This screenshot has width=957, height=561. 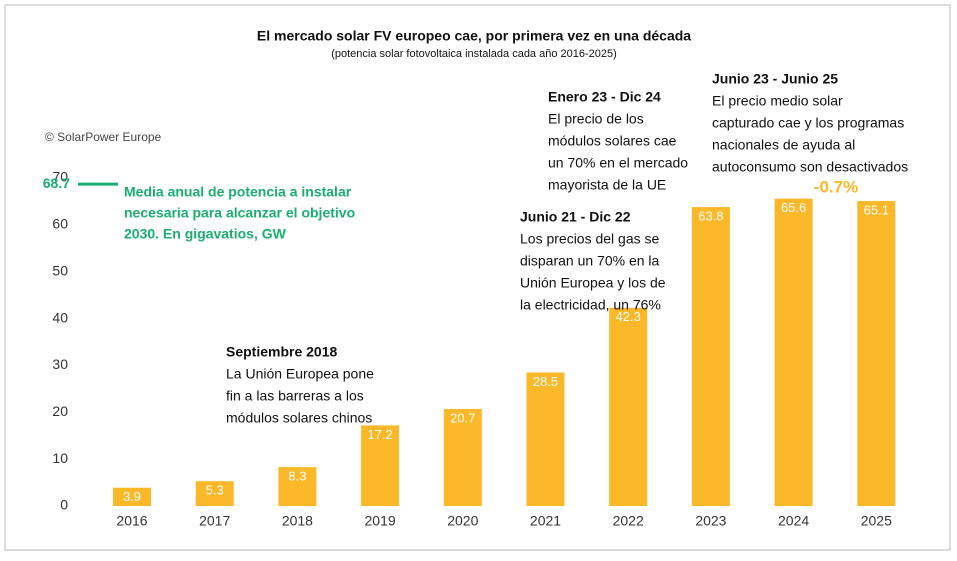 I want to click on annotation-text: módulos solares cae, so click(x=612, y=141).